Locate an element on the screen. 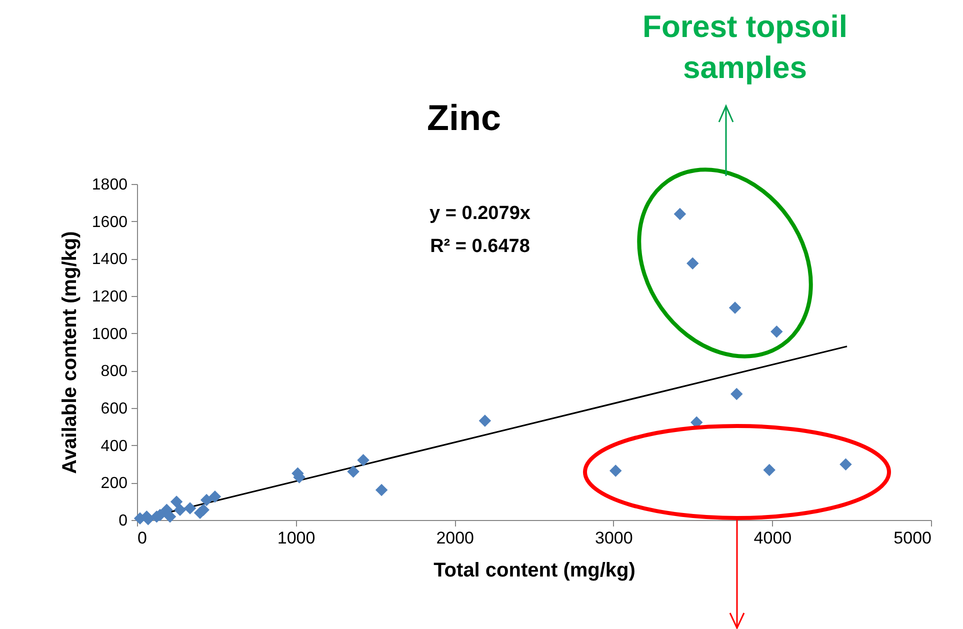 This screenshot has height=629, width=963. annotation: y = 0.2079x is located at coordinates (480, 214).